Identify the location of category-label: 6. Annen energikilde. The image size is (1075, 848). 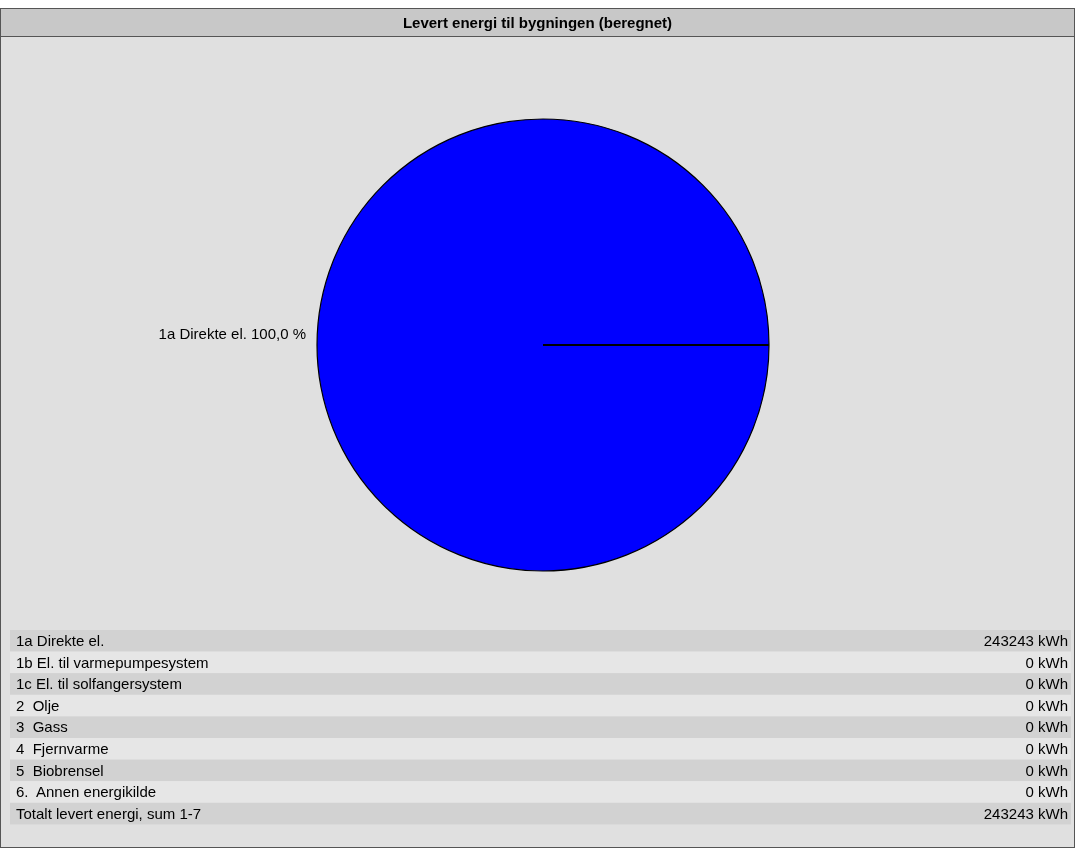
(86, 792).